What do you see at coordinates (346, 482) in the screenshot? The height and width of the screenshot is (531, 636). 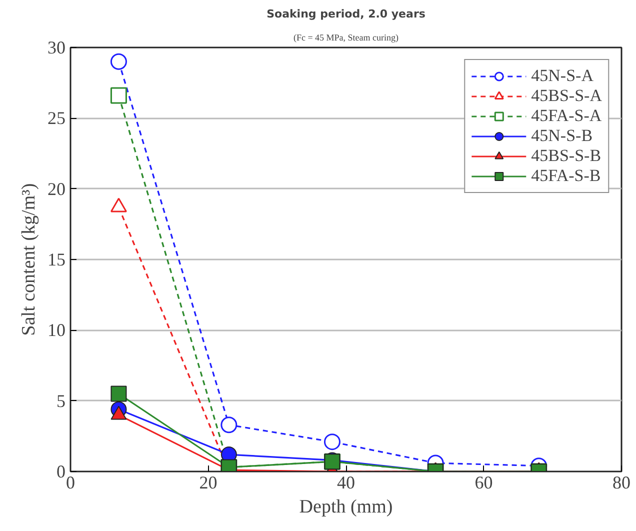 I see `x-tick-label: 40` at bounding box center [346, 482].